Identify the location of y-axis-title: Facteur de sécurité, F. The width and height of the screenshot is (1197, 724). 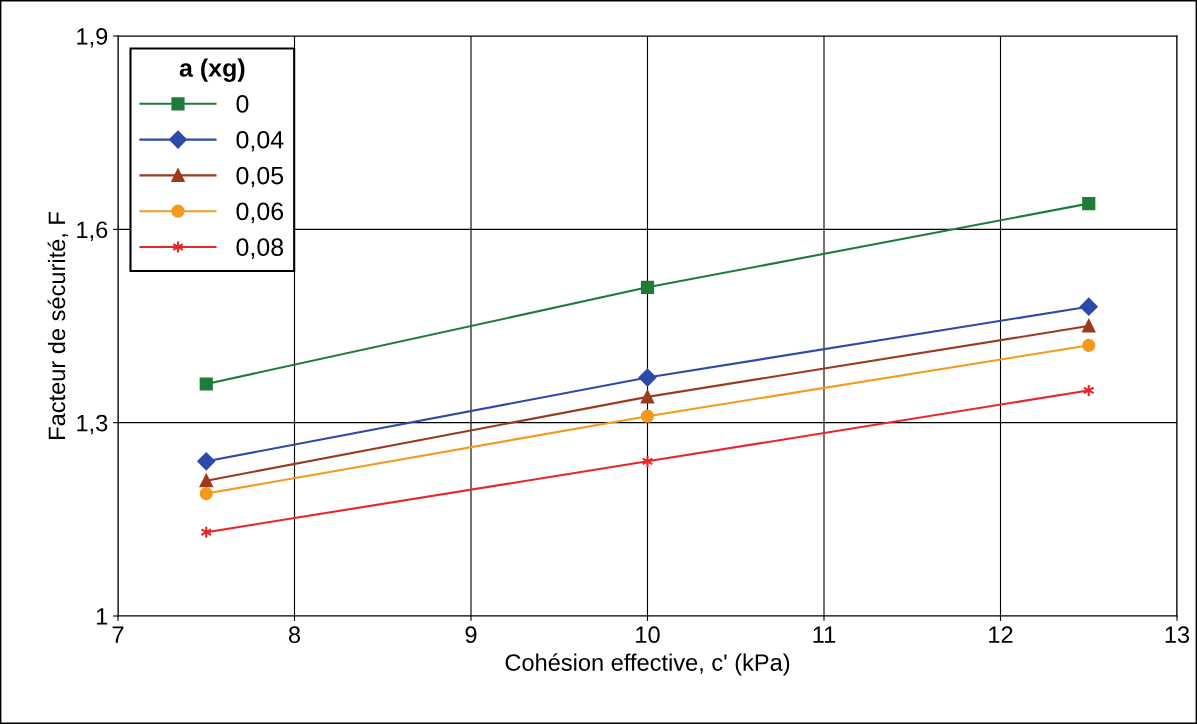
(58, 325).